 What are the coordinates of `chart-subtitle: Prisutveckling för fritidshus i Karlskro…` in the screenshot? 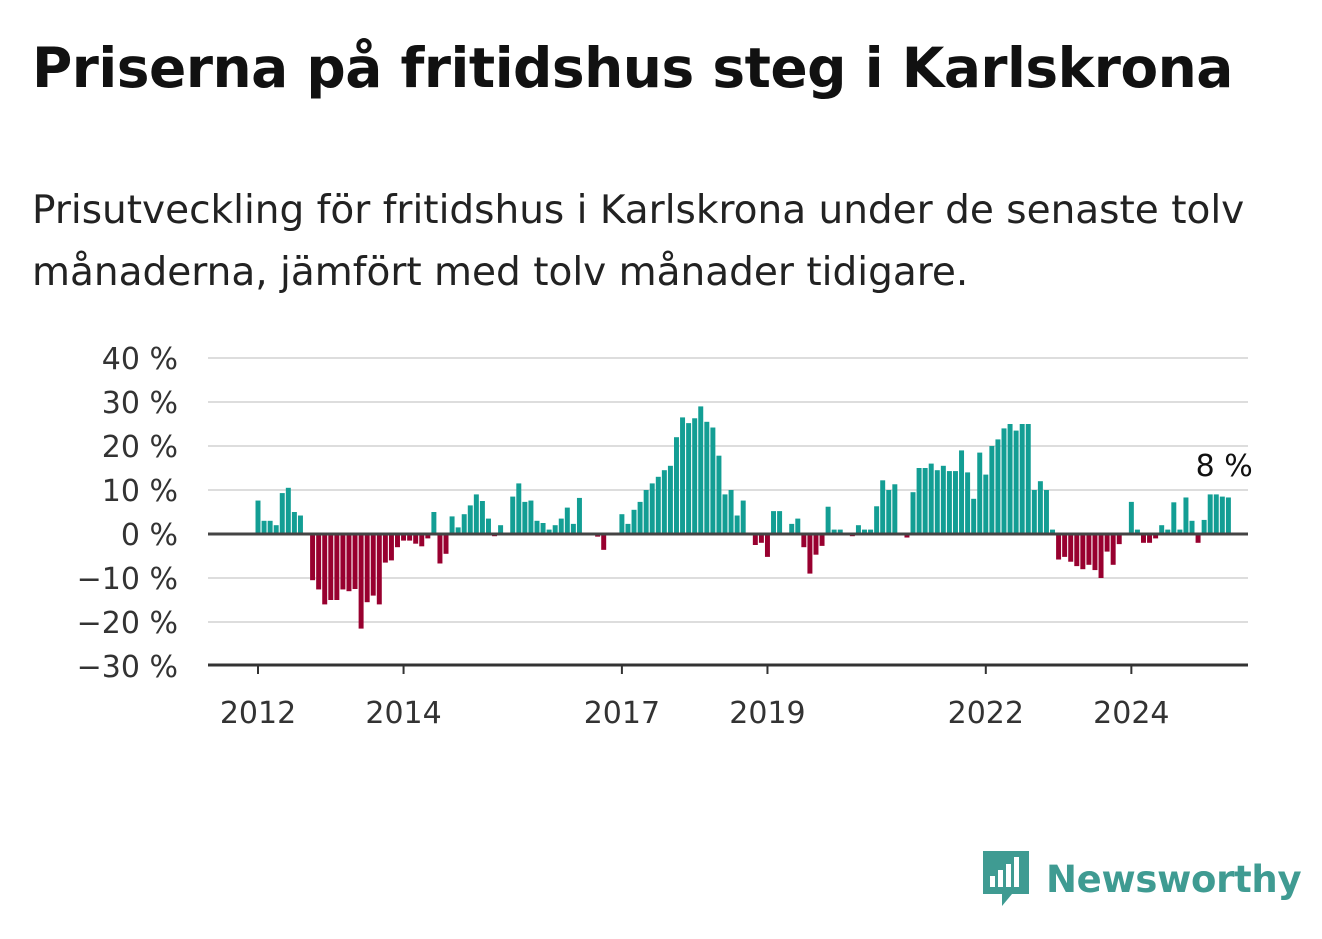 It's located at (638, 241).